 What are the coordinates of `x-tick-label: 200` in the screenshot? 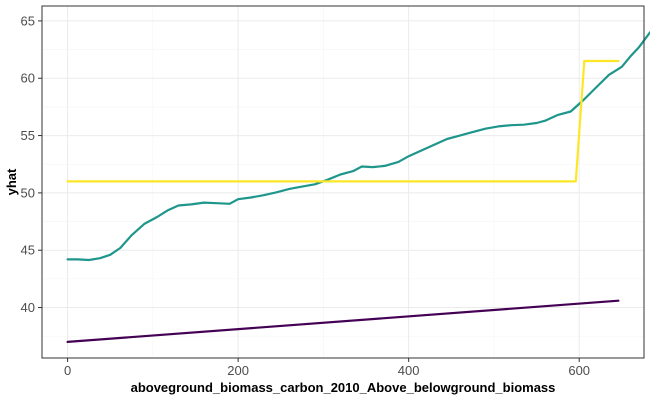 It's located at (238, 370).